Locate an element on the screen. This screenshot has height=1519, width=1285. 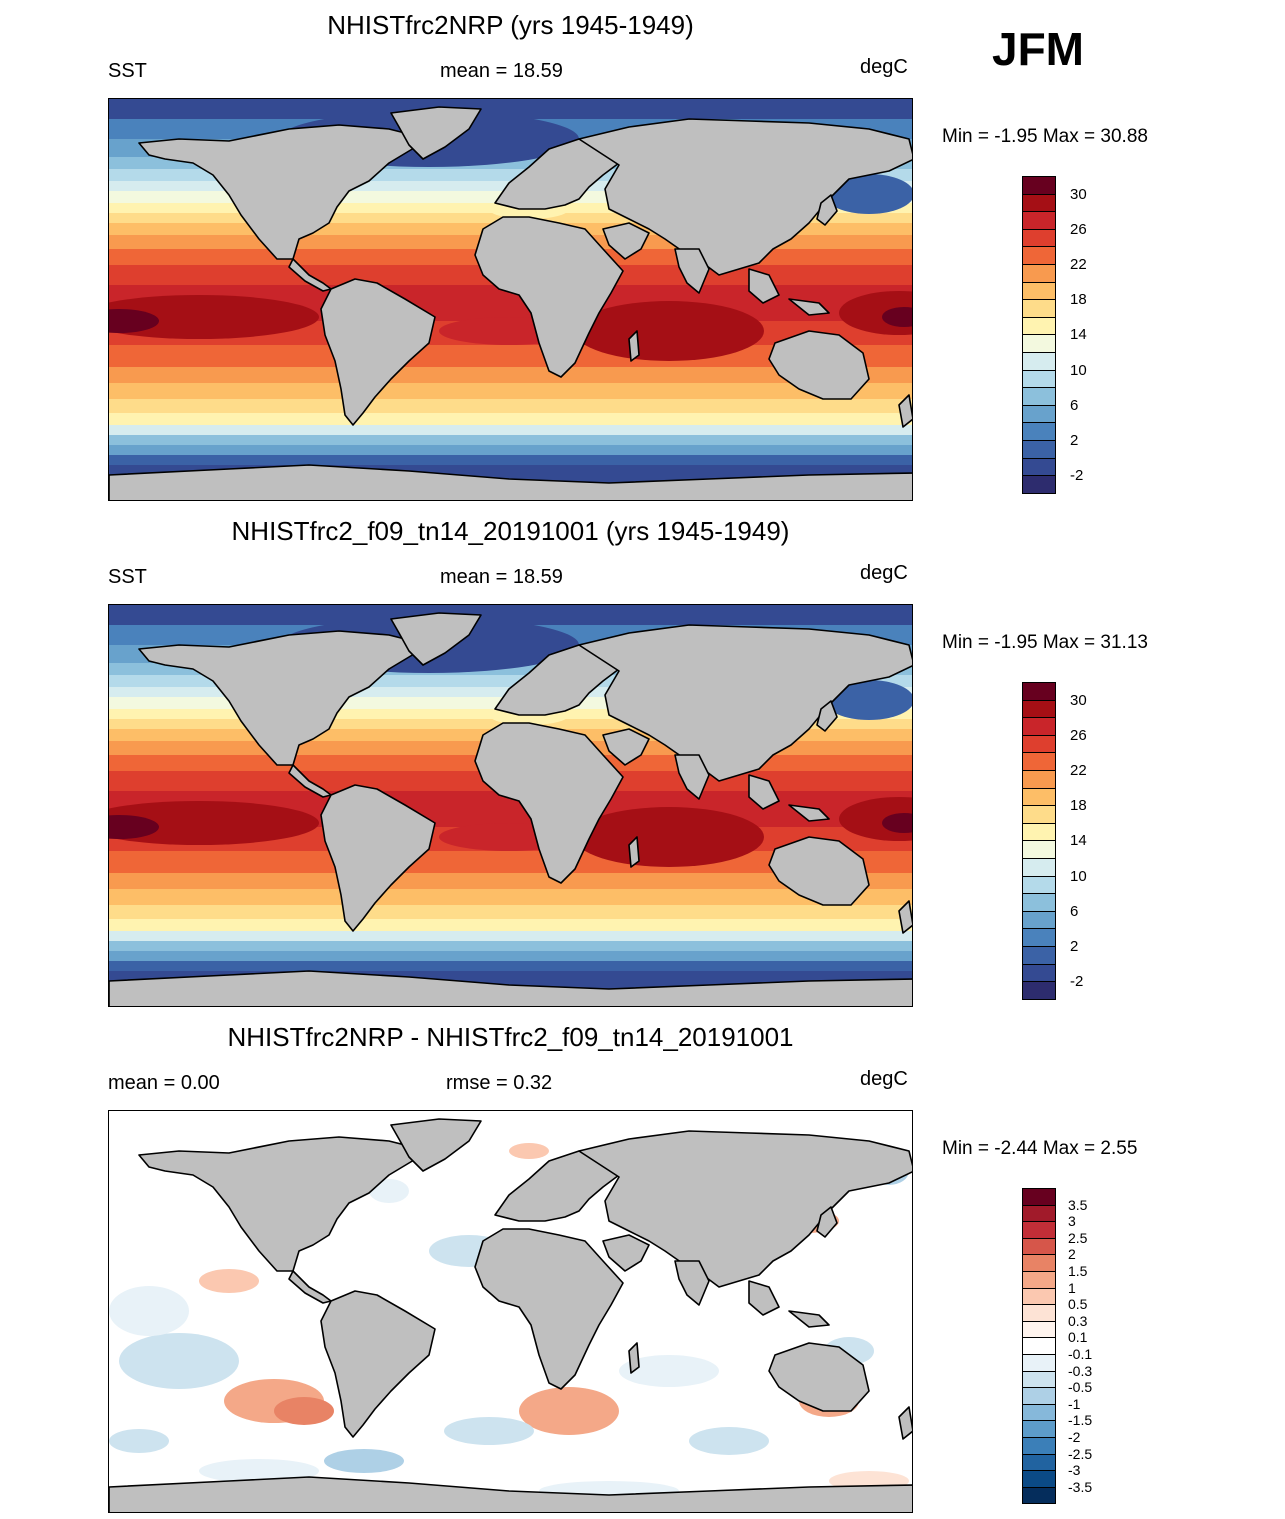
colorbar-tick-label: -1.5 is located at coordinates (1080, 1420).